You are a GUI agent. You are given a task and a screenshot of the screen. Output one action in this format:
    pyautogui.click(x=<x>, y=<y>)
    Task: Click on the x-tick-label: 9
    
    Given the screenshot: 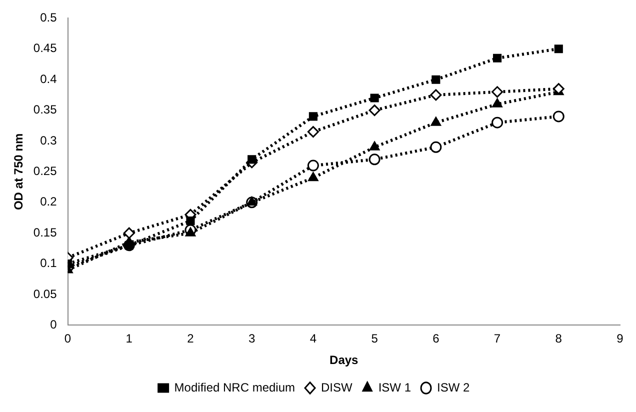 What is the action you would take?
    pyautogui.click(x=620, y=339)
    